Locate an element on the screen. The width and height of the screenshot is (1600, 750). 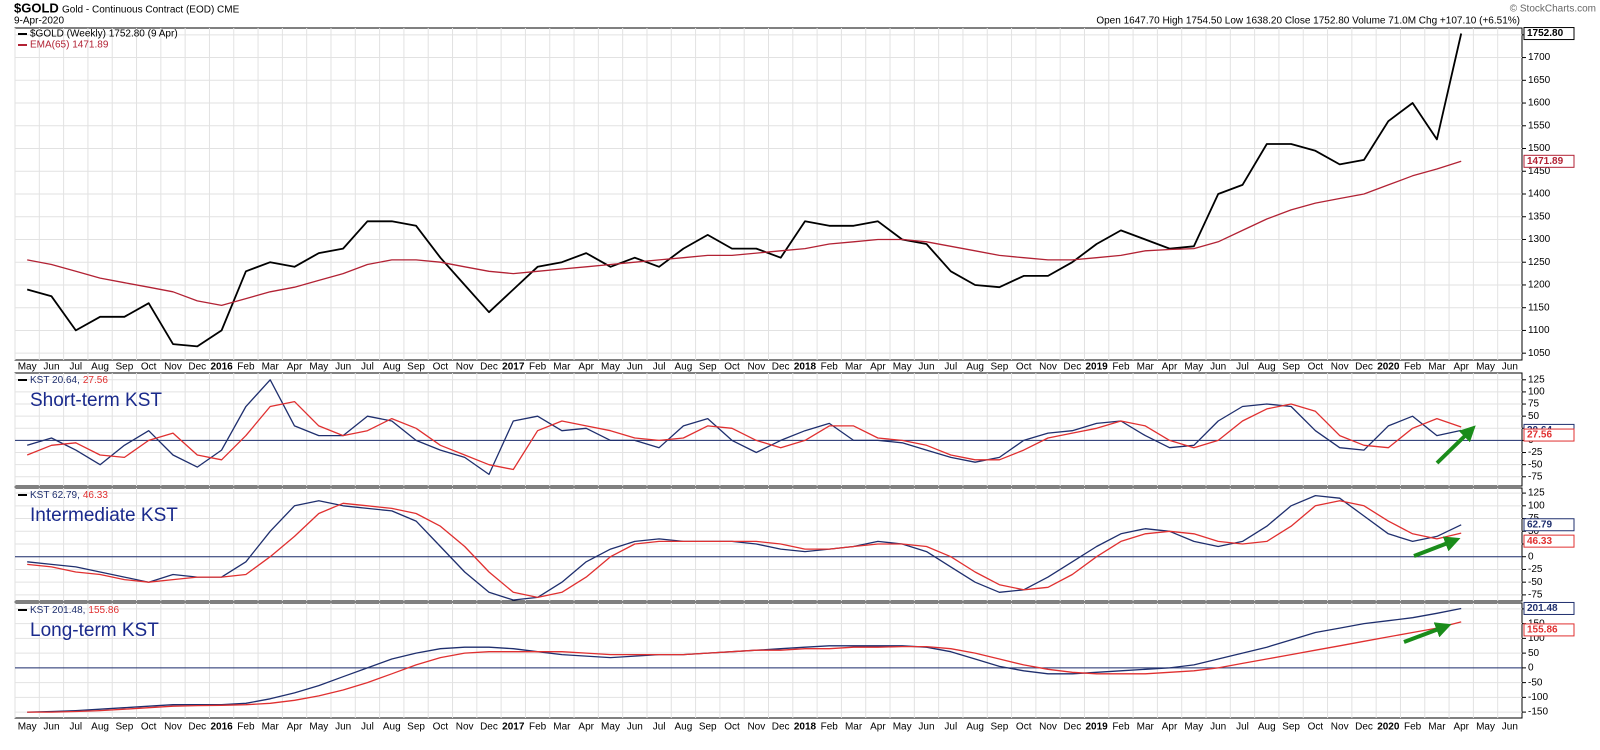
y-tick-label: 1100 is located at coordinates (1539, 330).